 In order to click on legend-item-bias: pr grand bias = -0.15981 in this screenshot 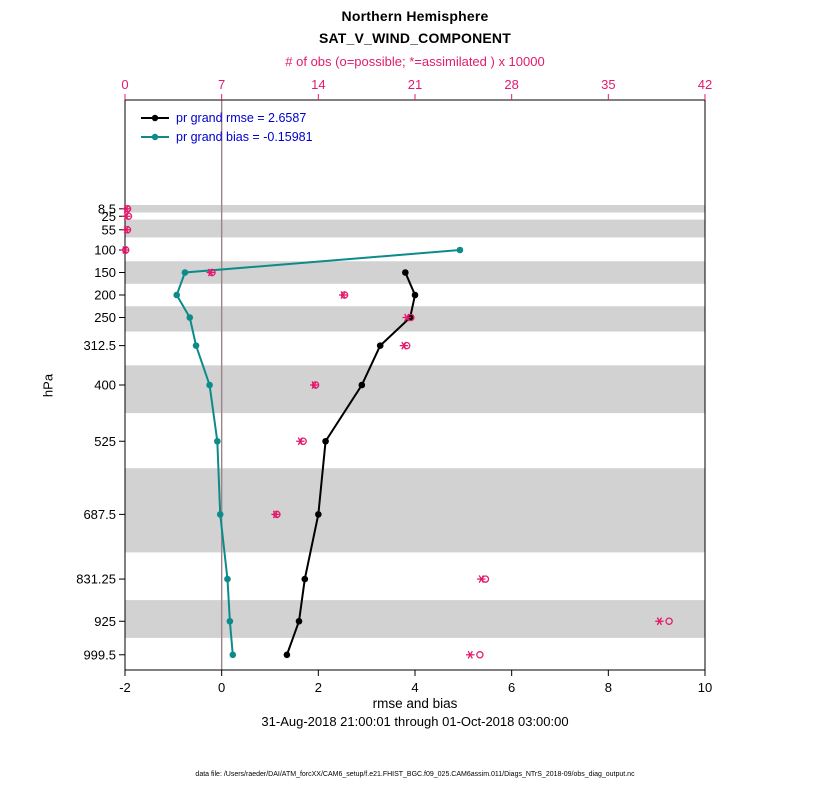, I will do `click(226, 136)`.